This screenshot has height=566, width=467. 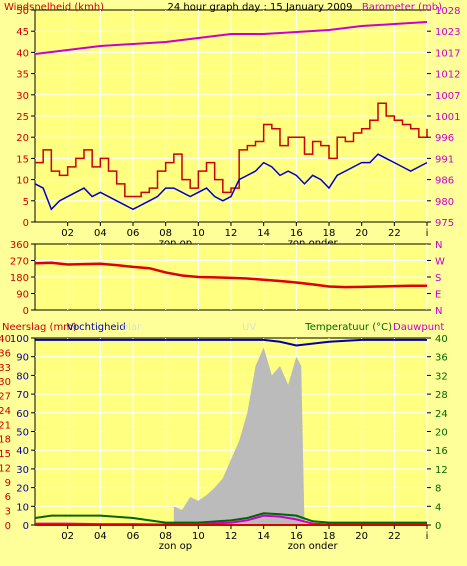 I want to click on humidity-left-tick-label: 0, so click(x=26, y=526).